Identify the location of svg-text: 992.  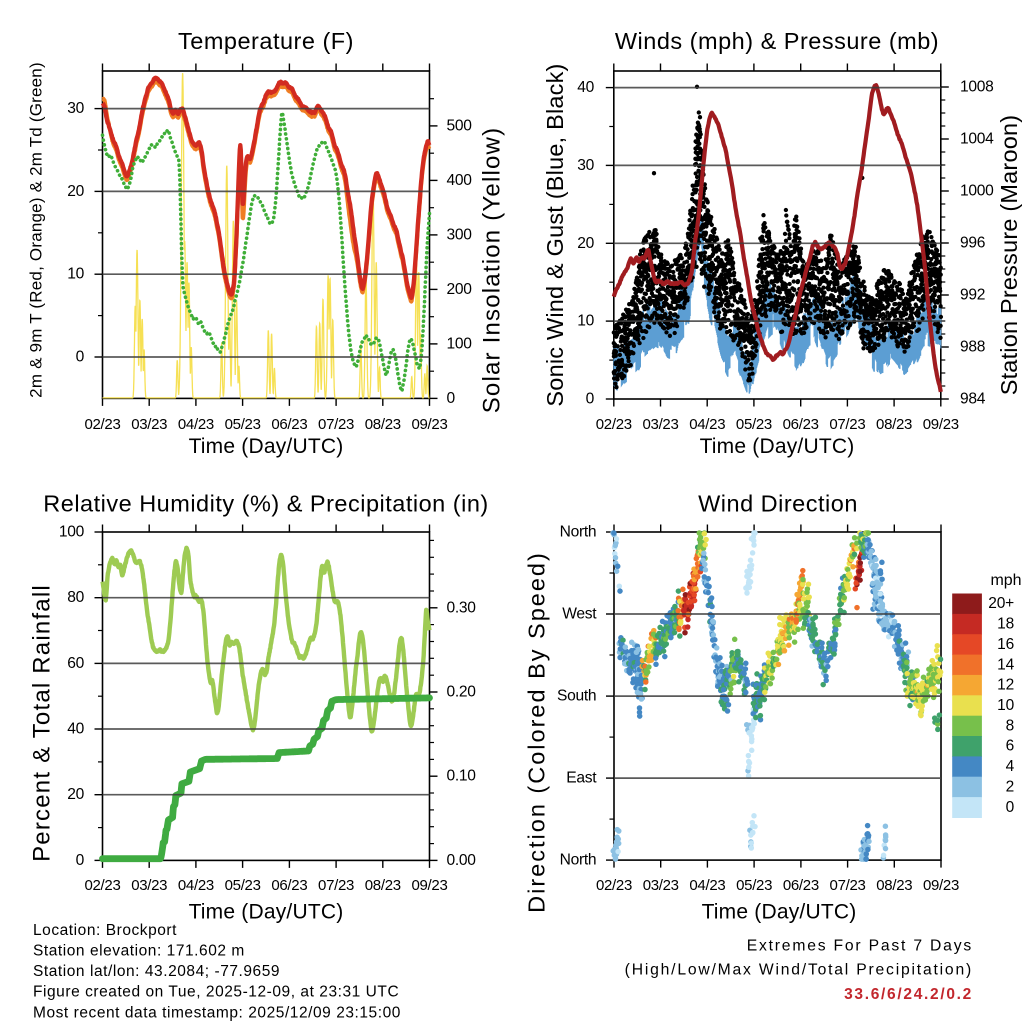
(972, 295).